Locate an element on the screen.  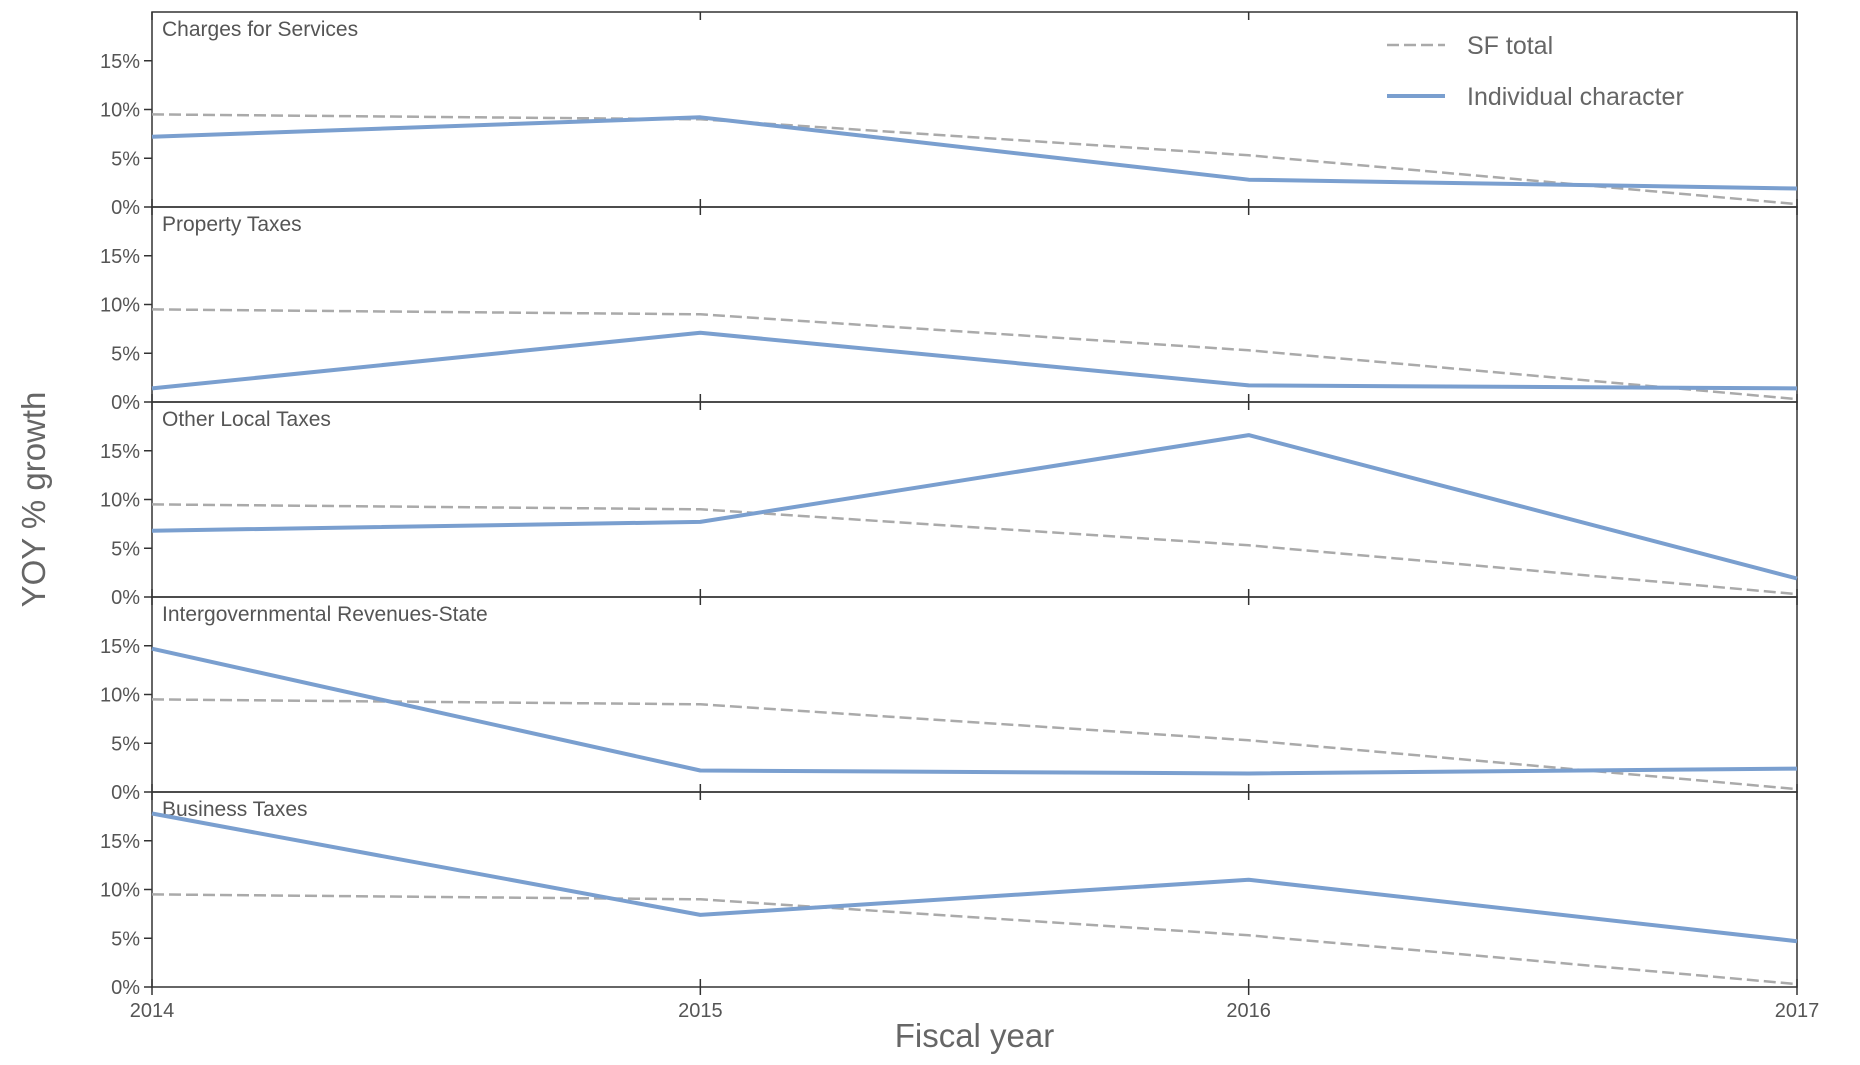
x-tick-label: 2014 is located at coordinates (152, 1011).